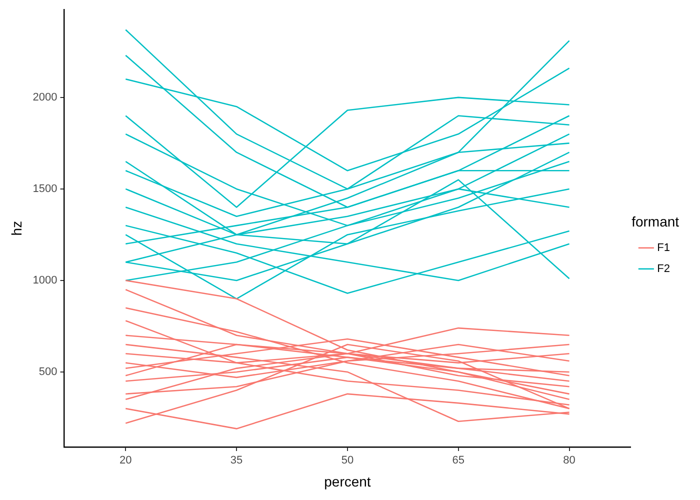 The width and height of the screenshot is (700, 500). I want to click on y-tick-label: 500, so click(48, 372).